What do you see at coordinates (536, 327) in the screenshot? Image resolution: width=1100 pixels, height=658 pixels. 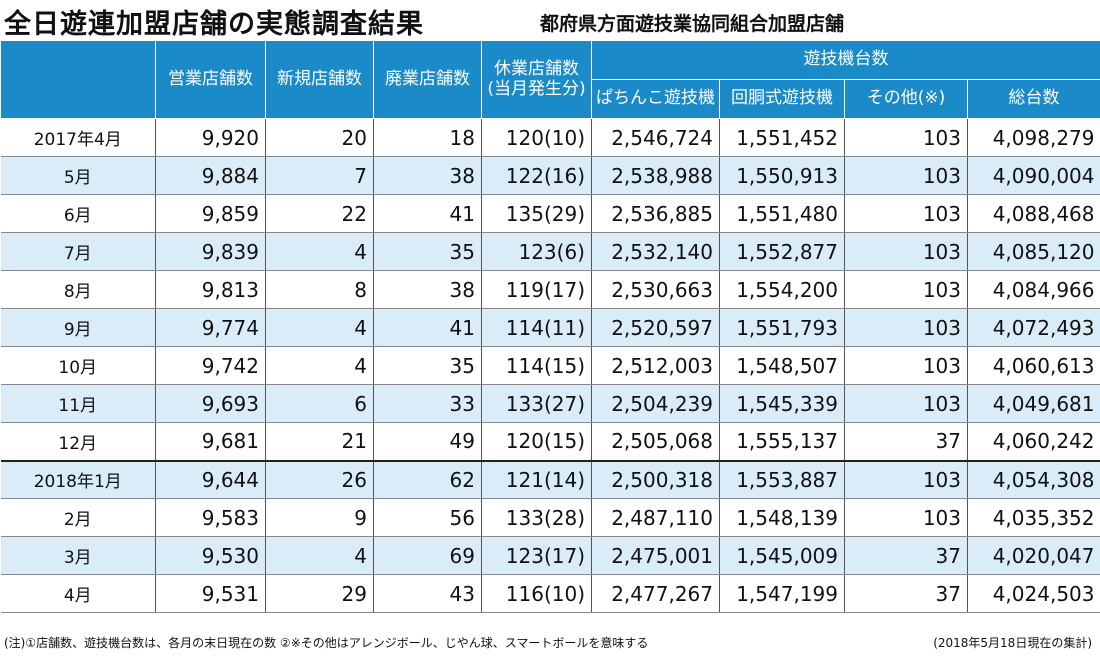 I see `cell-kyugyo: 114(11)` at bounding box center [536, 327].